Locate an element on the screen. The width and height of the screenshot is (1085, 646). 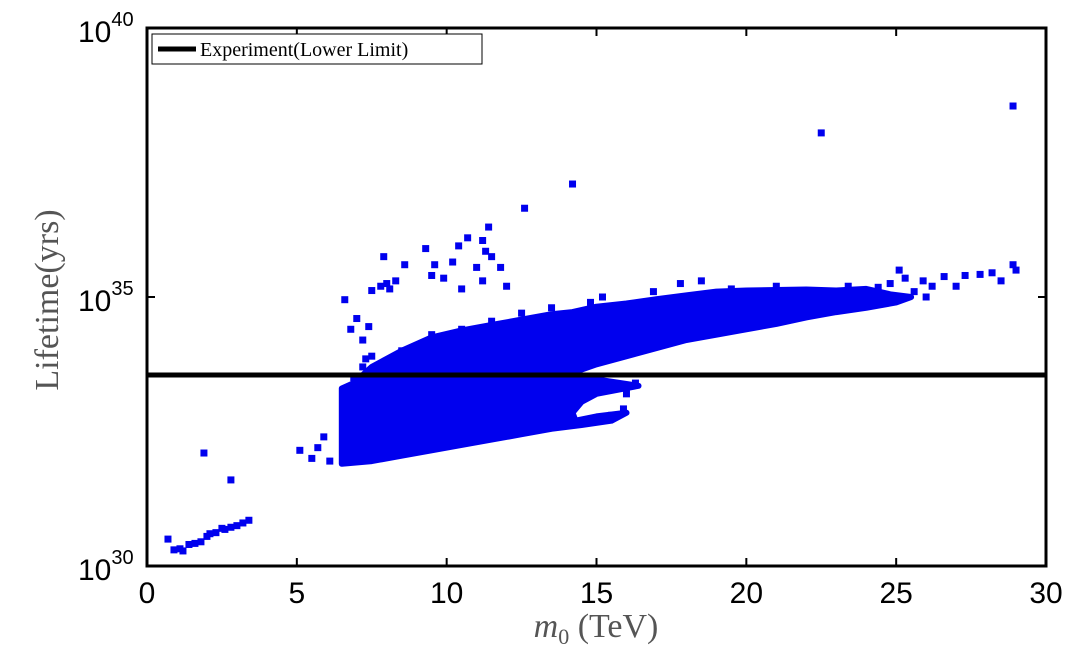
x-tick-label: 15 is located at coordinates (596, 593).